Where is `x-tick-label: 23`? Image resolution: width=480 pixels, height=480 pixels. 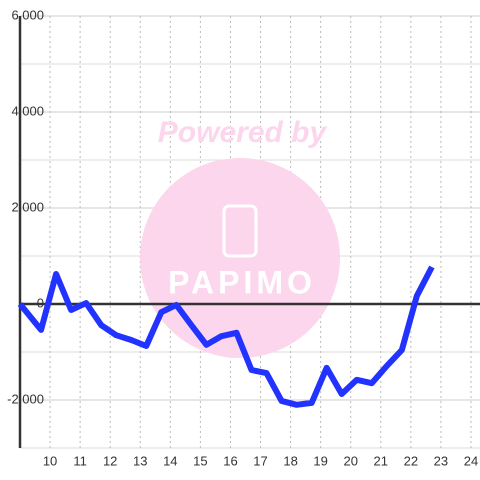
x-tick-label: 23 is located at coordinates (441, 460).